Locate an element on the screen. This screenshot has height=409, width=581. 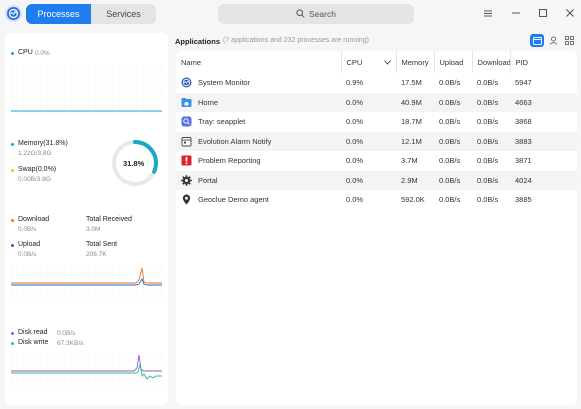
problem-reporting-icon is located at coordinates (186, 160).